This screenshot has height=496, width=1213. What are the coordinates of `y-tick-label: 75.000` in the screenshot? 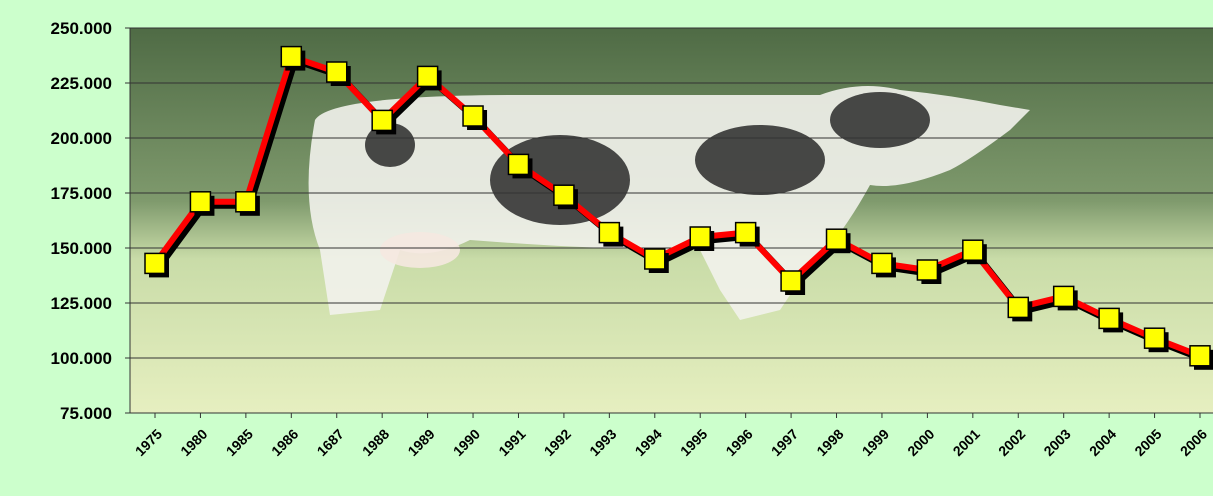 It's located at (86, 413).